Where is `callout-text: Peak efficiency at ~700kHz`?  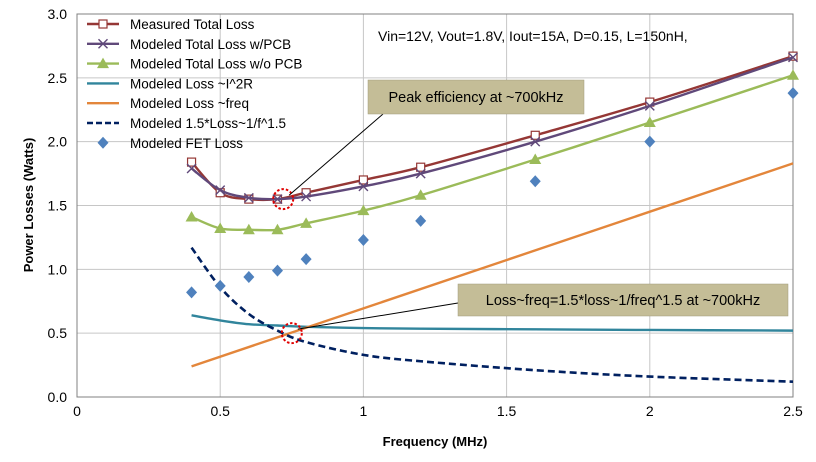
callout-text: Peak efficiency at ~700kHz is located at coordinates (475, 98).